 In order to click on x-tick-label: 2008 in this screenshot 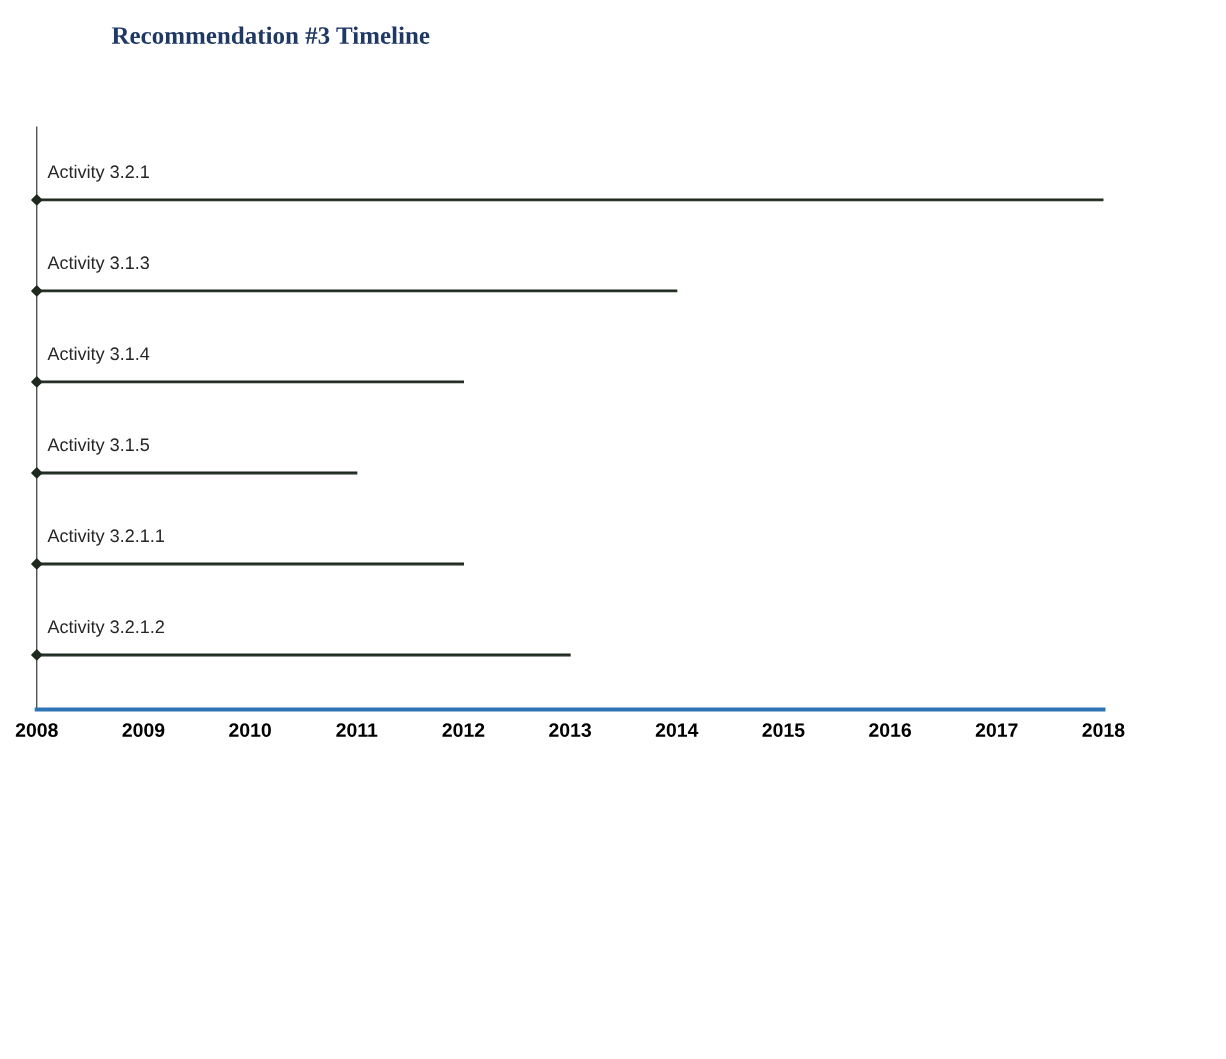, I will do `click(36, 730)`.